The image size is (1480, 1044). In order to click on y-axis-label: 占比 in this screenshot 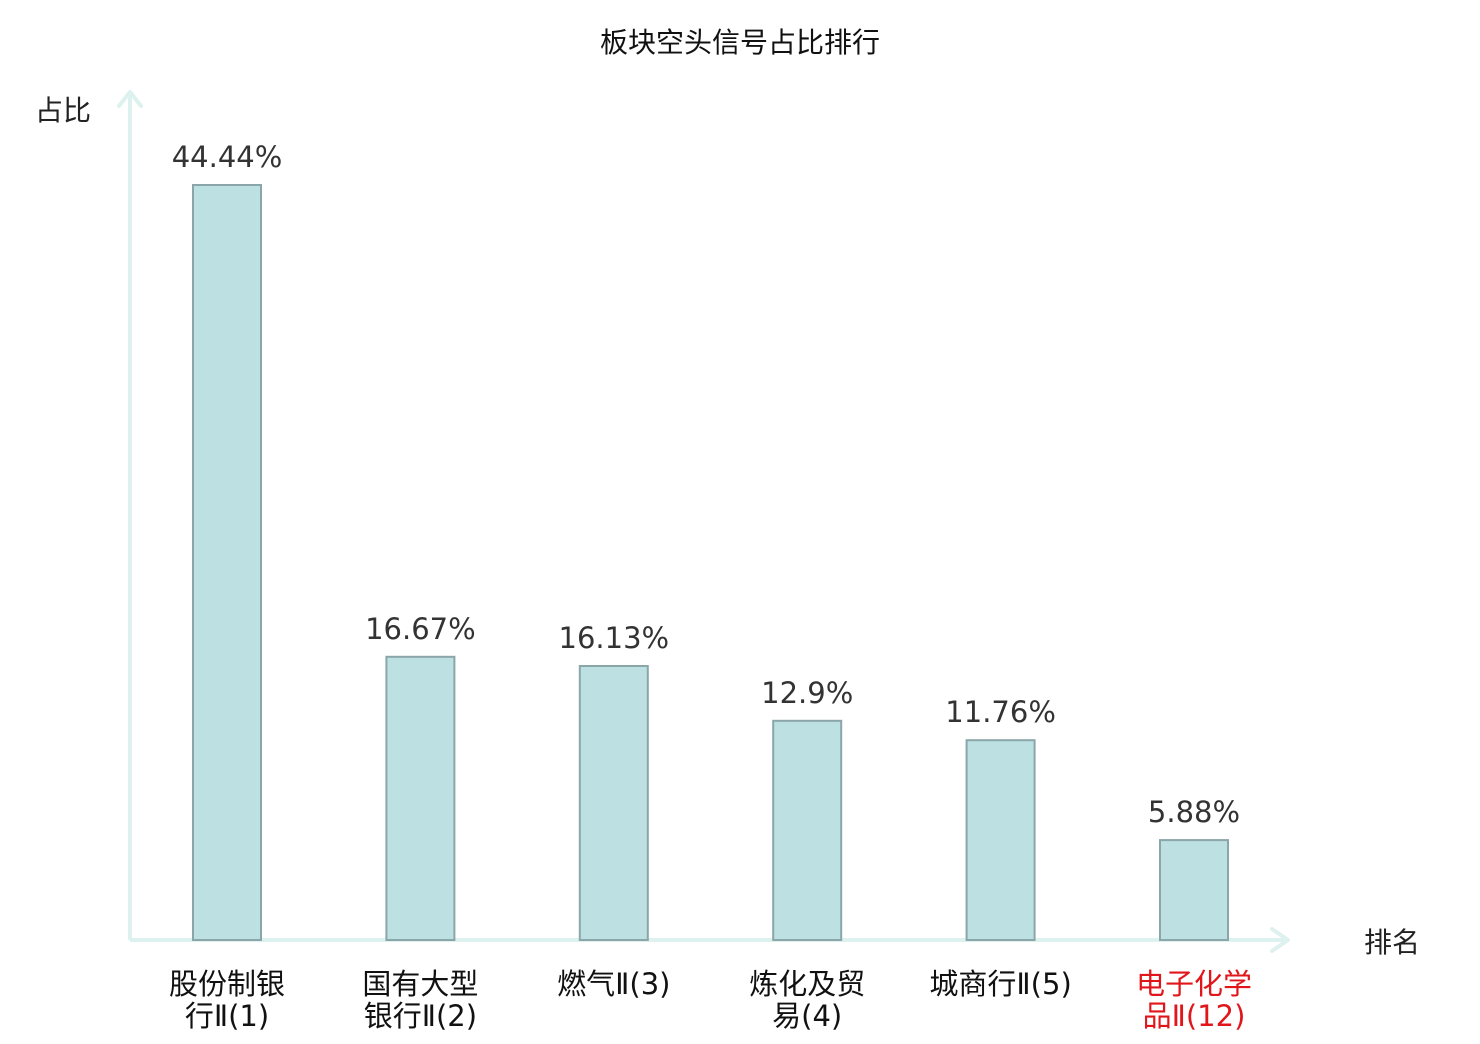, I will do `click(63, 110)`.